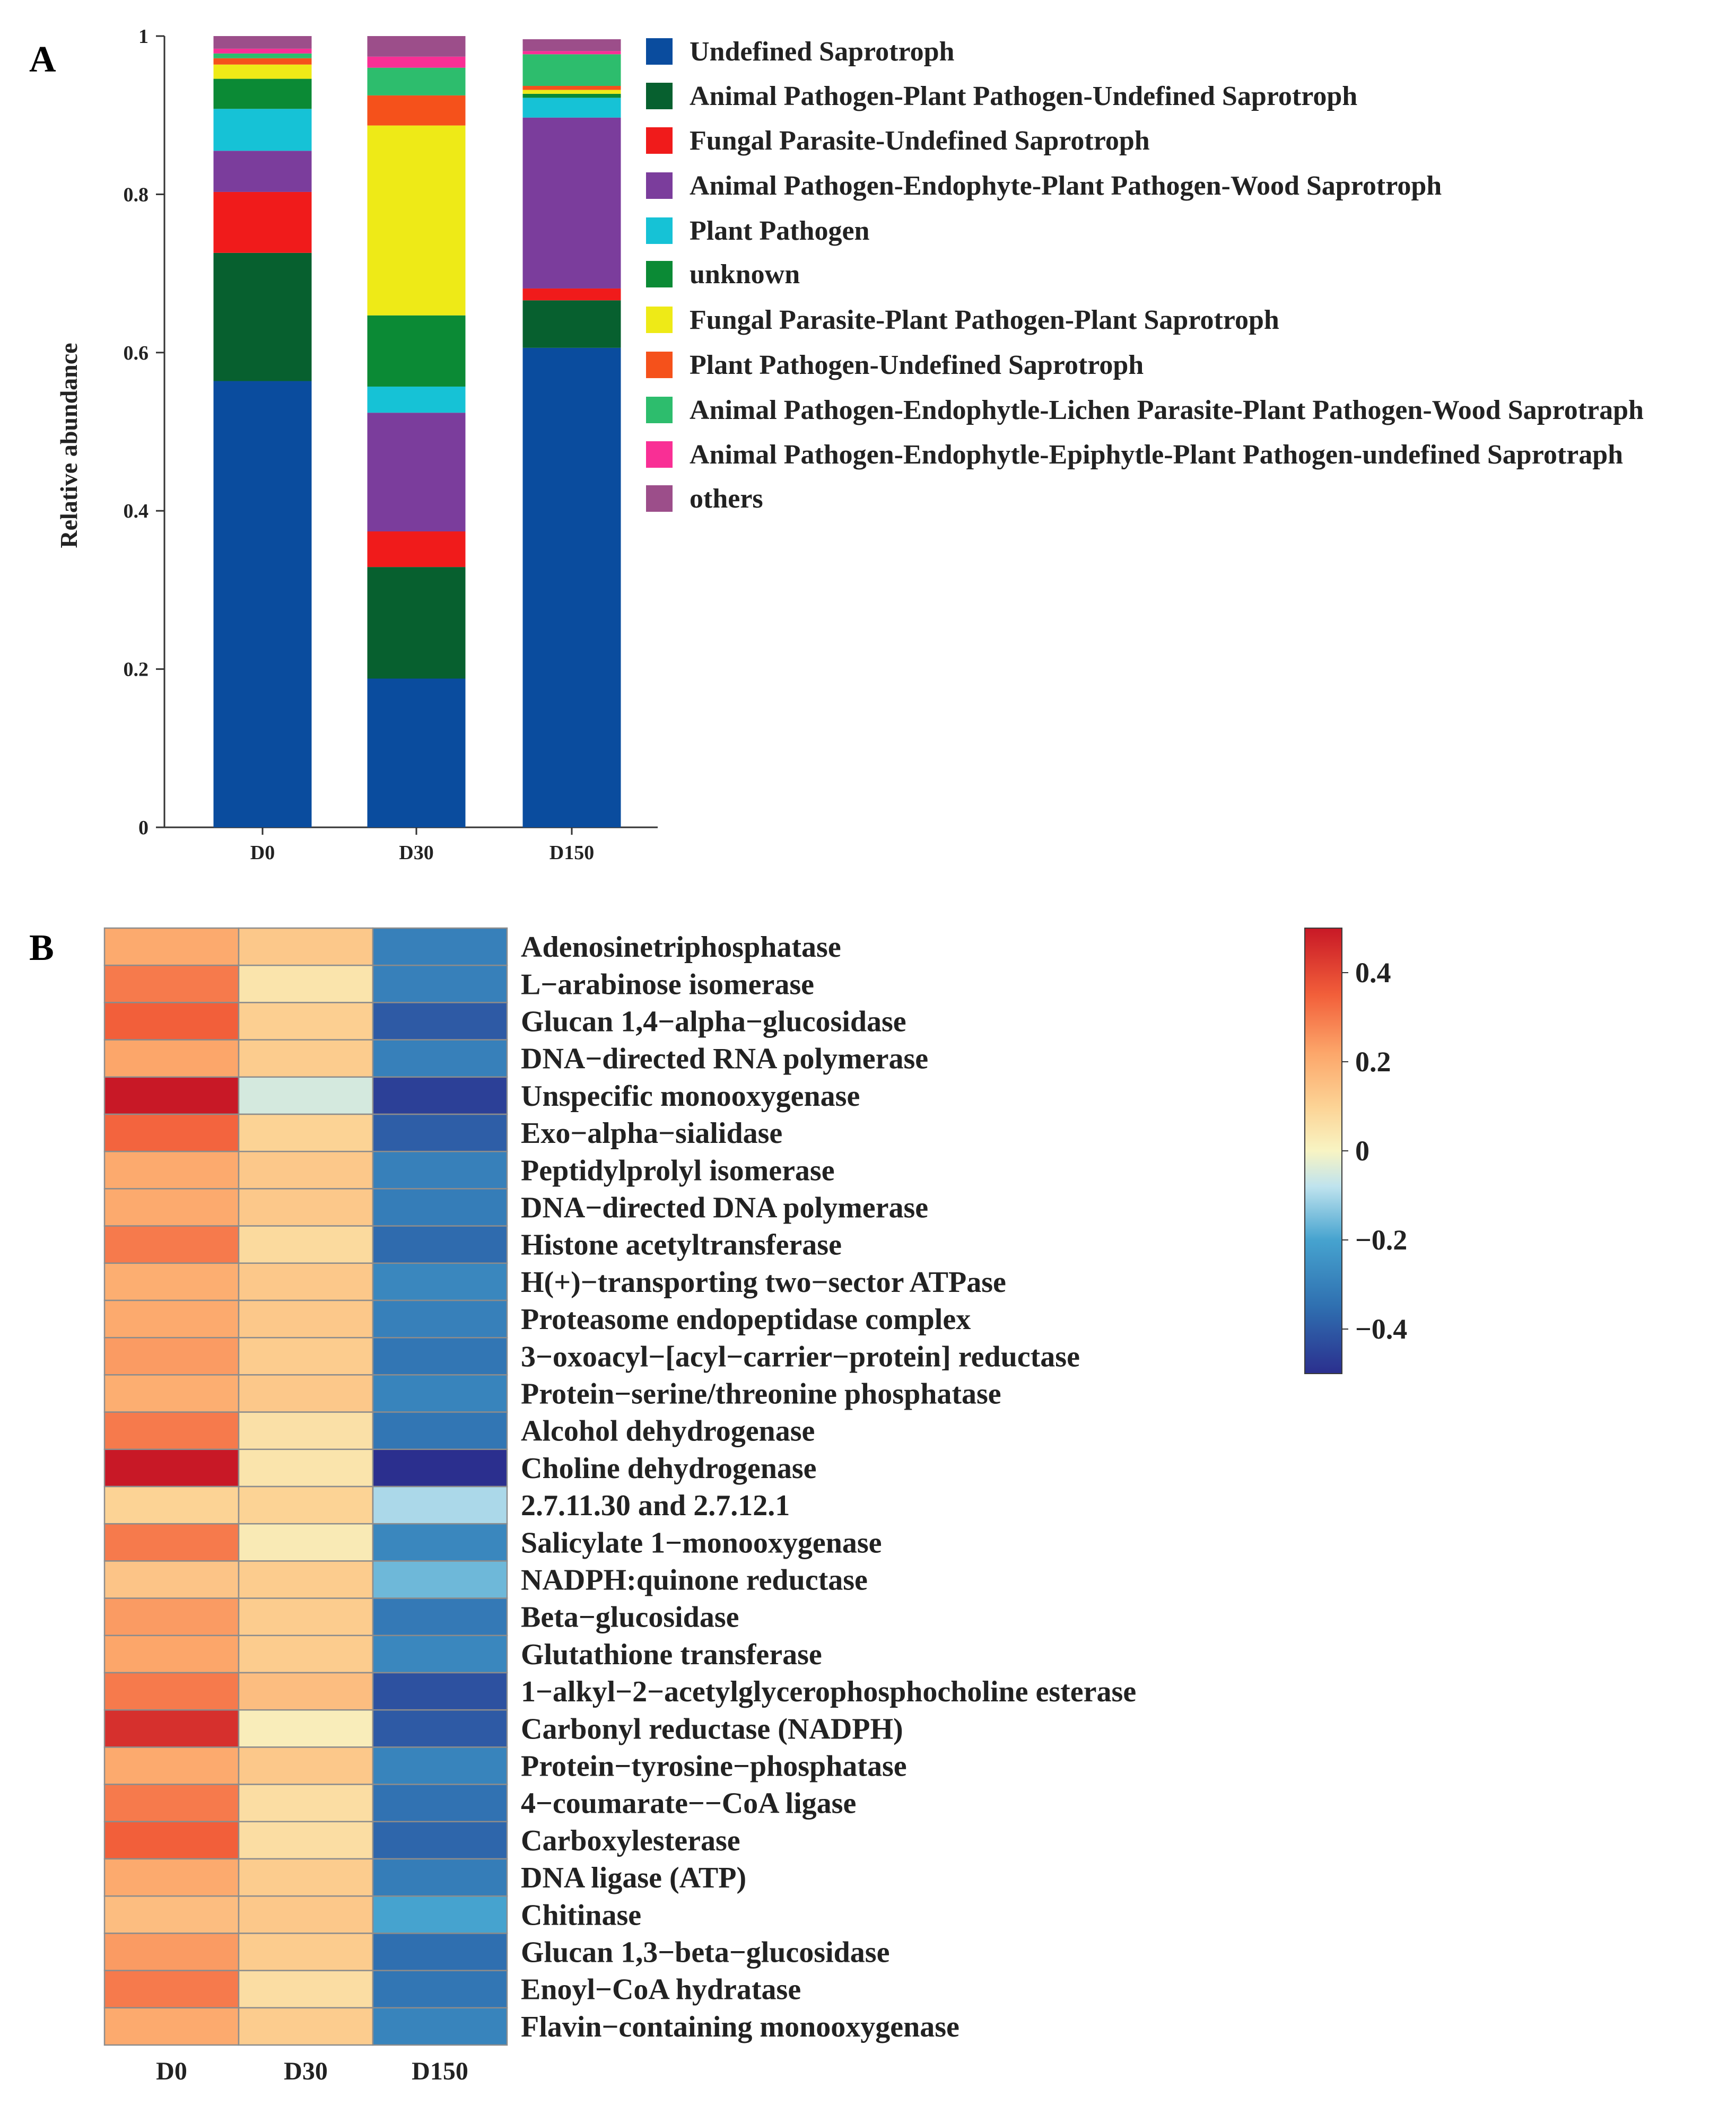 Image resolution: width=1736 pixels, height=2106 pixels. Describe the element at coordinates (440, 1095) in the screenshot. I see `heatmap-cell-r4-c2` at that location.